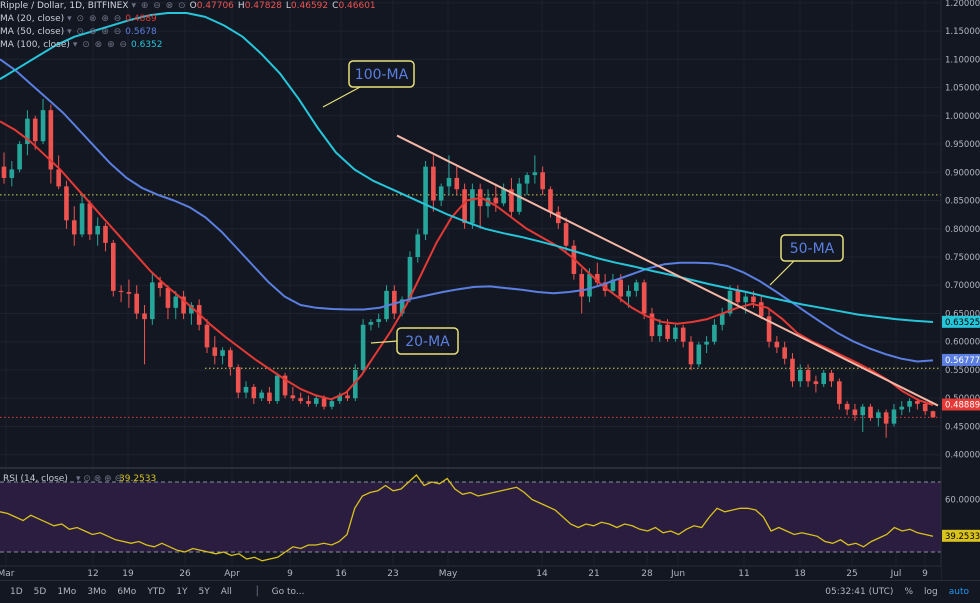 The height and width of the screenshot is (603, 980). Describe the element at coordinates (908, 592) in the screenshot. I see `percent-toggle: %` at that location.